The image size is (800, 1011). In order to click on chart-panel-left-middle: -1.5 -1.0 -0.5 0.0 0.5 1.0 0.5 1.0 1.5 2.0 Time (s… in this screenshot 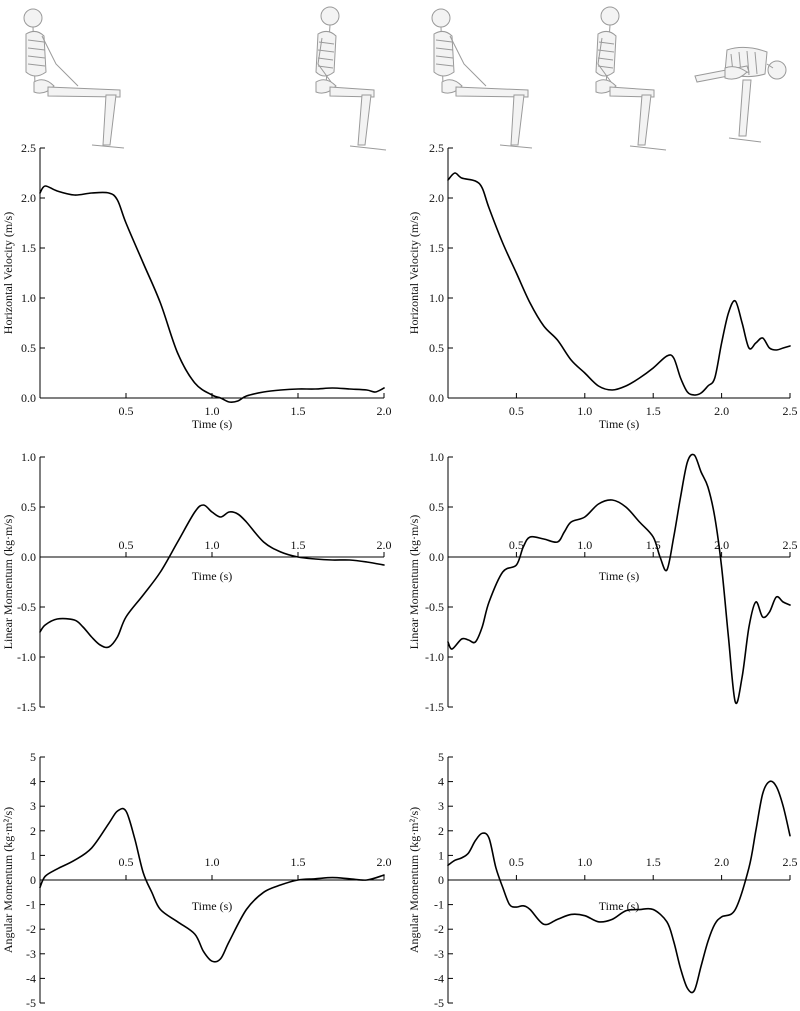, I will do `click(196, 582)`.